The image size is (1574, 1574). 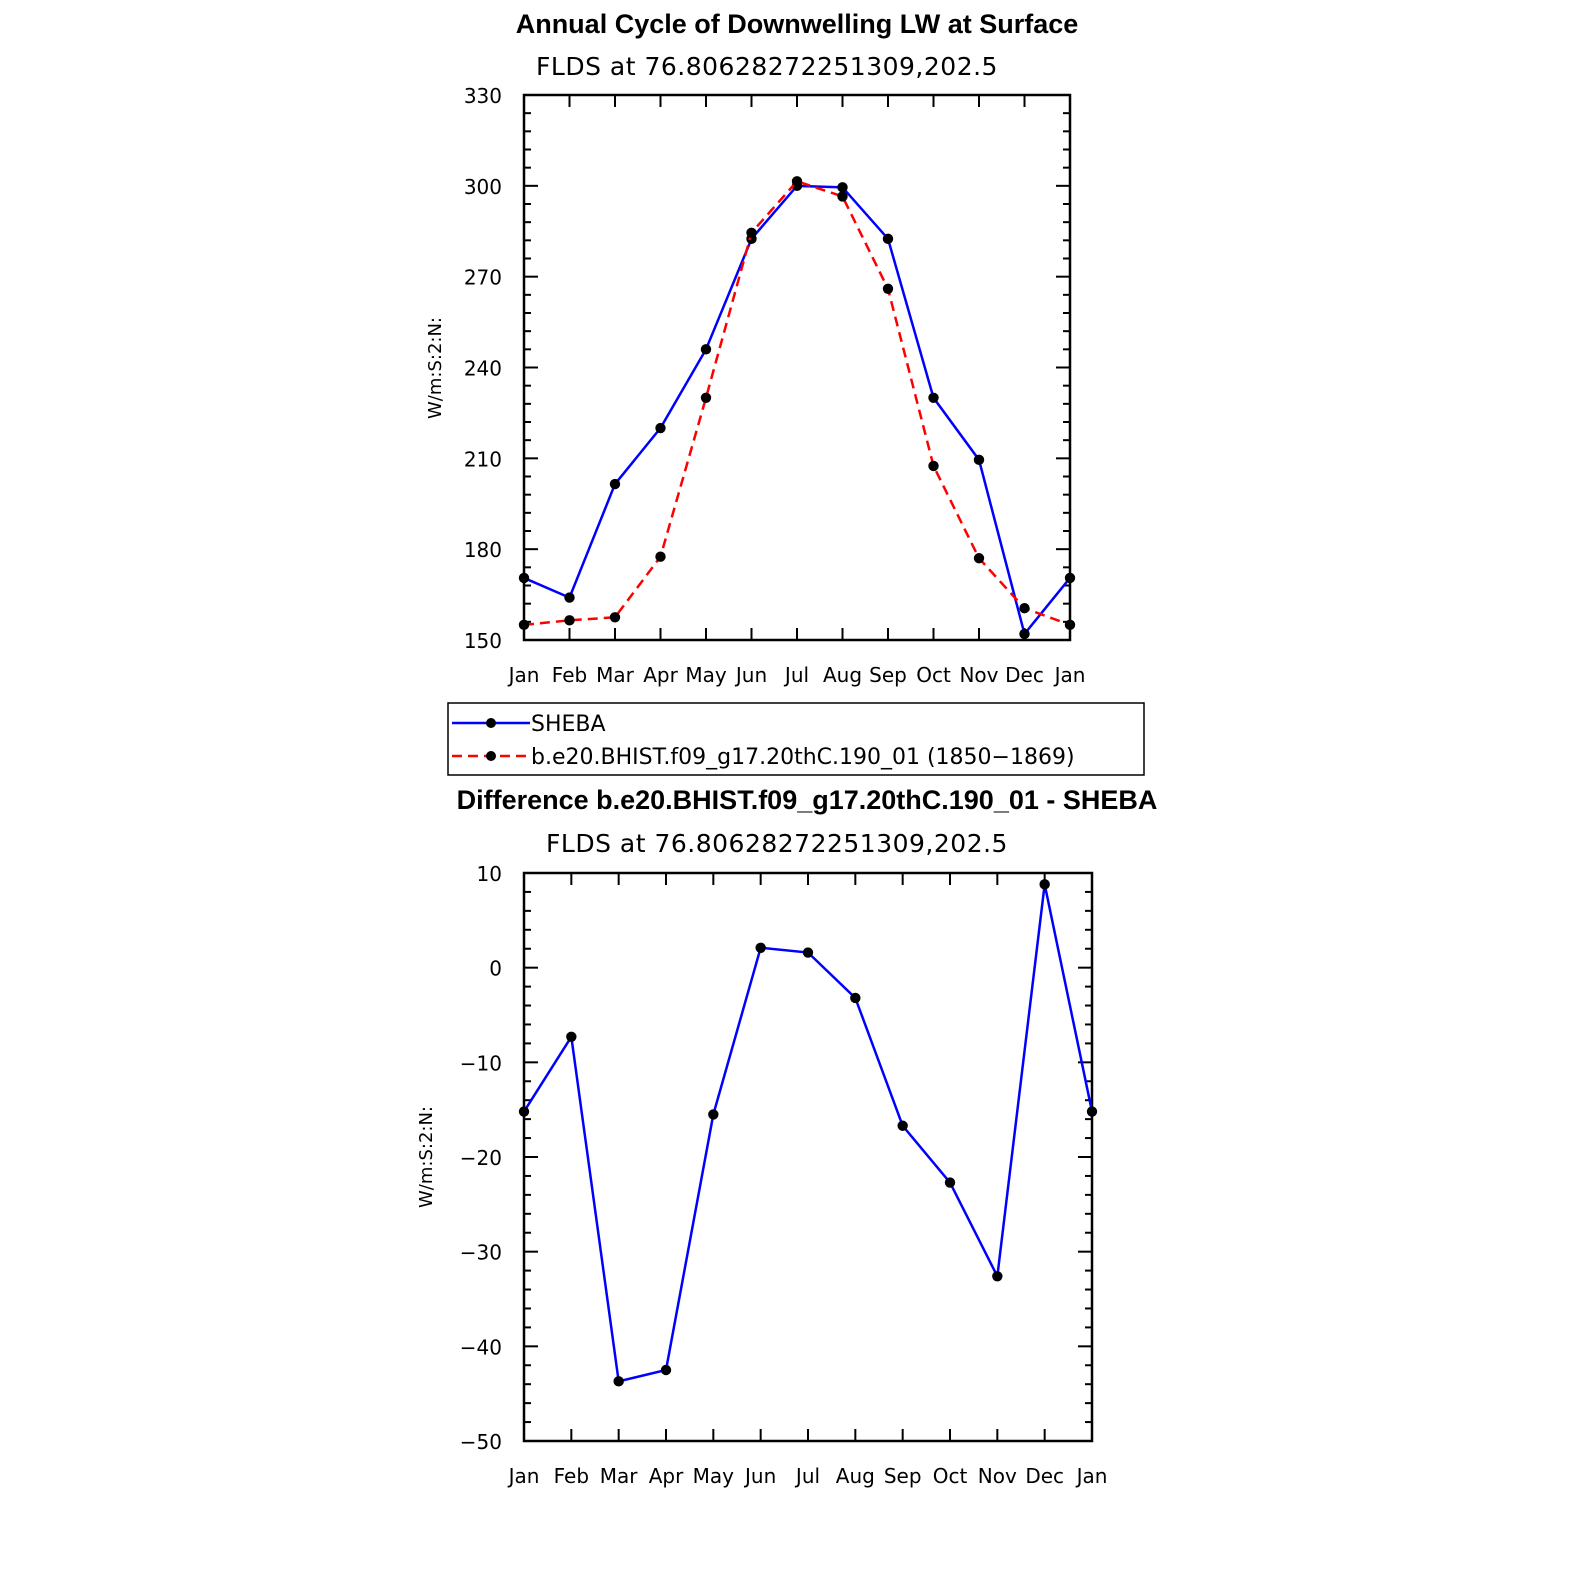 What do you see at coordinates (855, 1476) in the screenshot?
I see `chart2-x-tick-label: Aug` at bounding box center [855, 1476].